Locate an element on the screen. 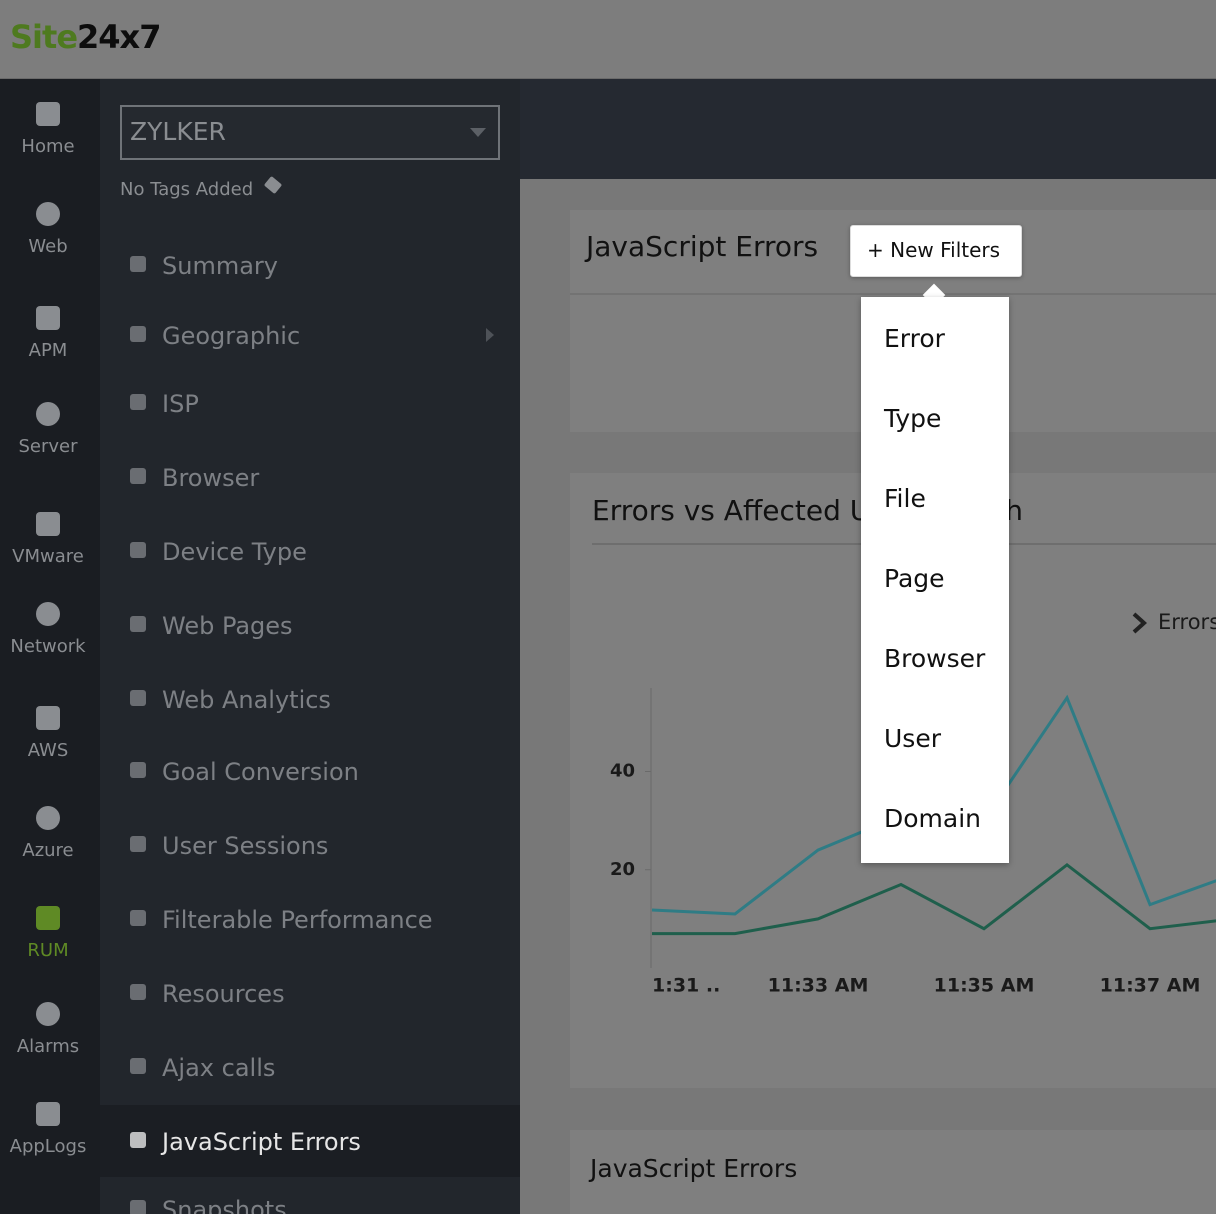 This screenshot has width=1216, height=1214. sidebar-item: ISP is located at coordinates (180, 404).